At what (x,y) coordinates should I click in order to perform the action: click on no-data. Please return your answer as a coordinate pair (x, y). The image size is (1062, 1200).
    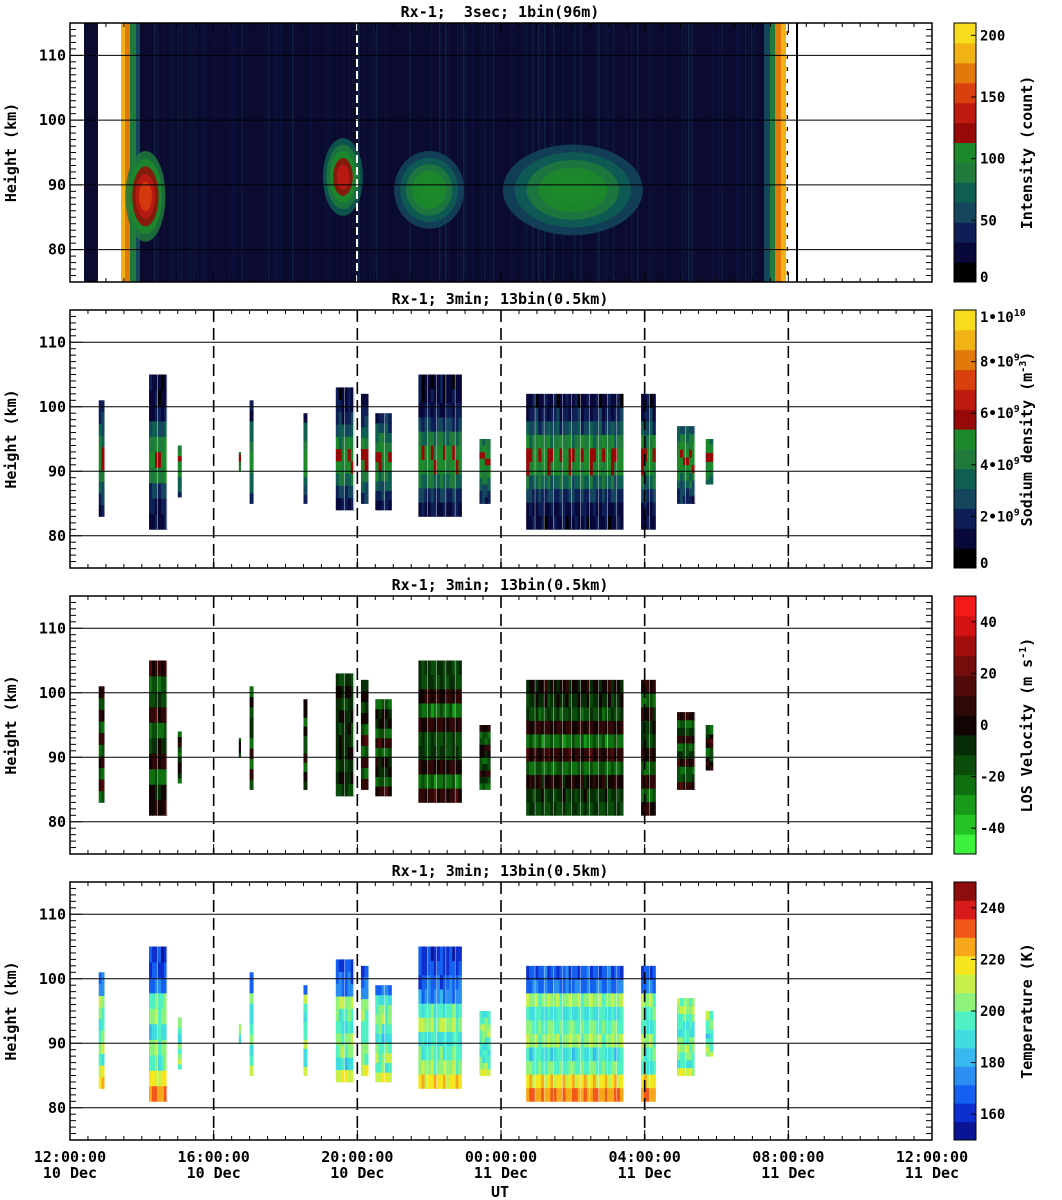
    Looking at the image, I should click on (109, 152).